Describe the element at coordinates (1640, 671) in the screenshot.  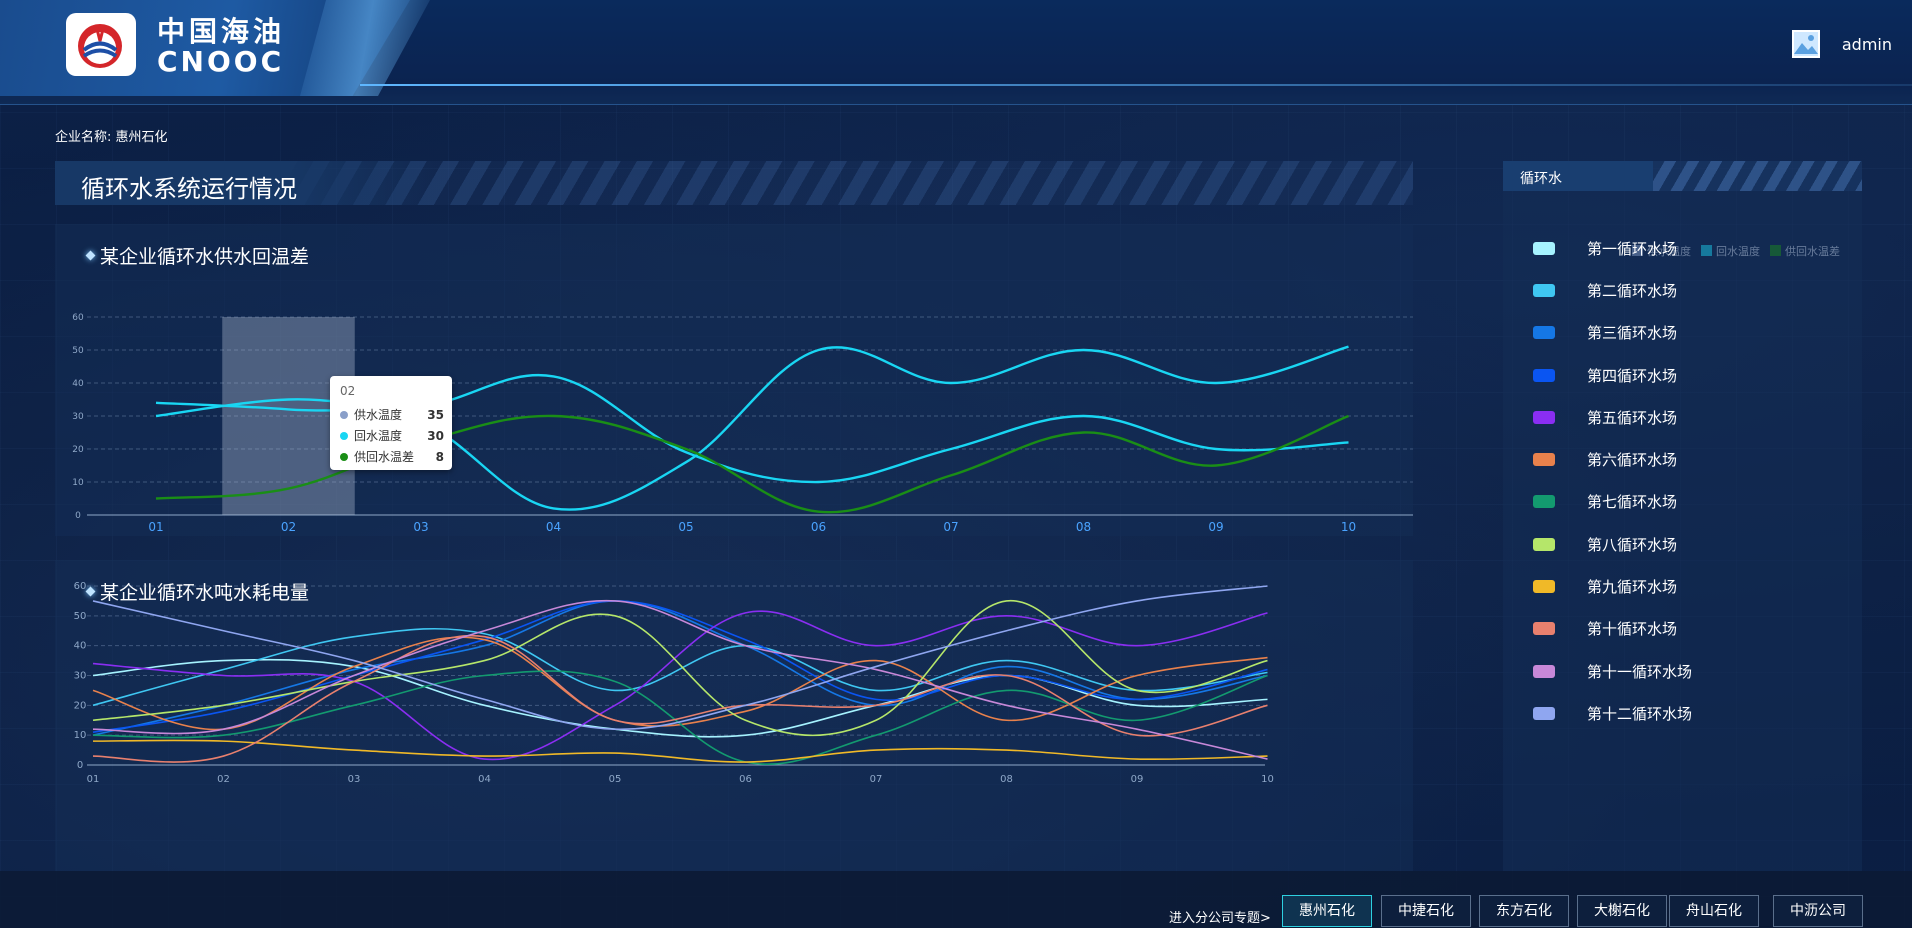
I see `side-legend-label: 第十一循环水场` at that location.